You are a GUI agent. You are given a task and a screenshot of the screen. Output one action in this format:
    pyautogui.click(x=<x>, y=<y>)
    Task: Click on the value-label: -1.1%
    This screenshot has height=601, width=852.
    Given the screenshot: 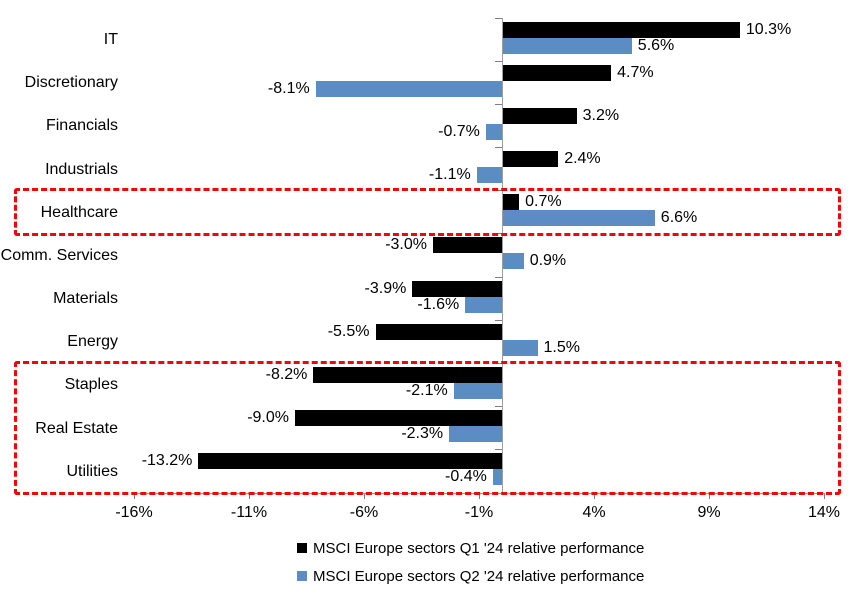 What is the action you would take?
    pyautogui.click(x=449, y=175)
    